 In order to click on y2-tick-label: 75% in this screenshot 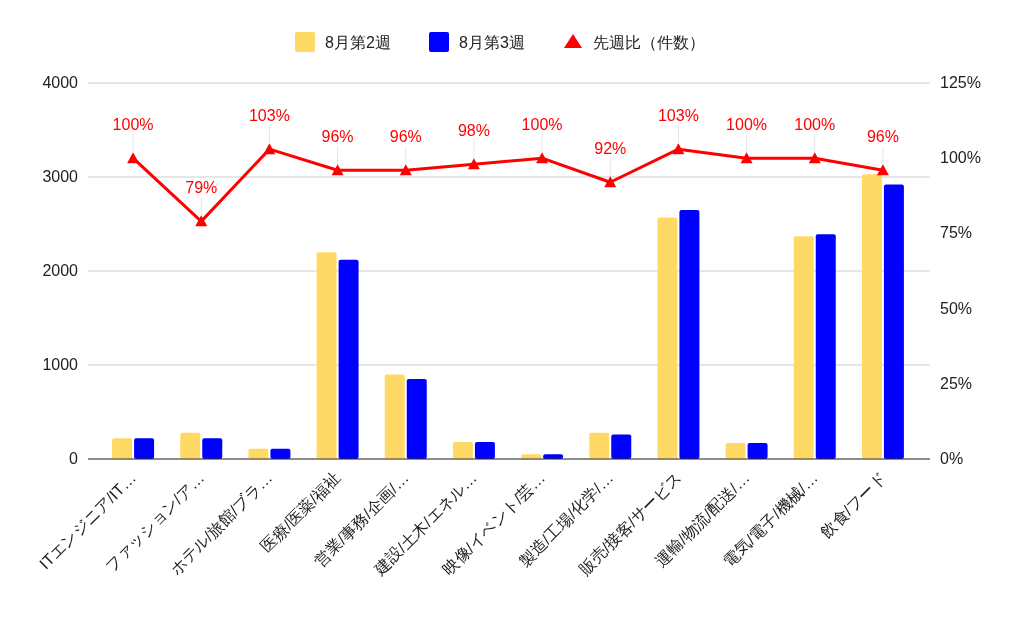, I will do `click(956, 233)`.